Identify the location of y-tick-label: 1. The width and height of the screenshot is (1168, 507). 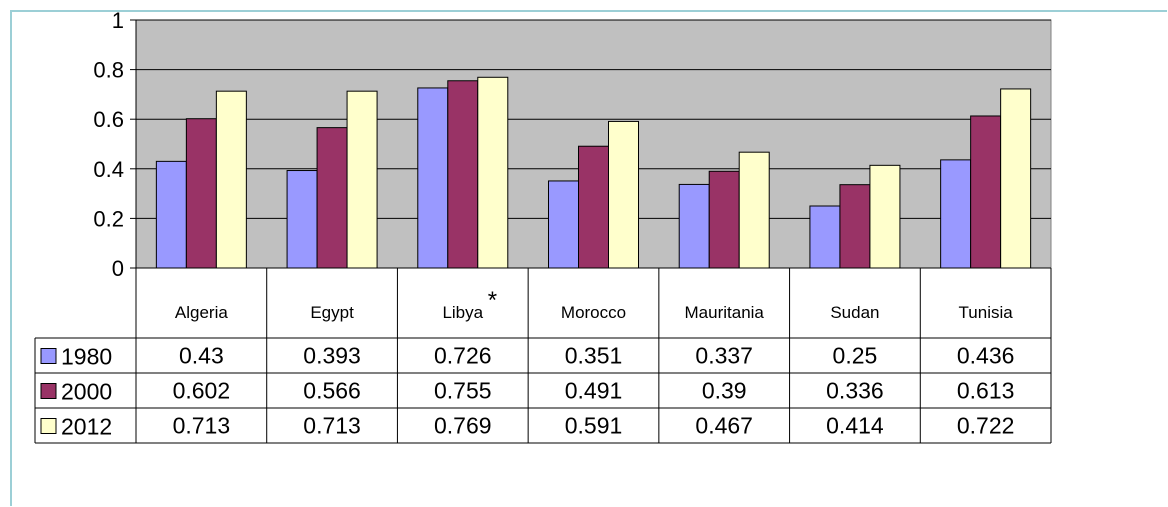
(118, 20).